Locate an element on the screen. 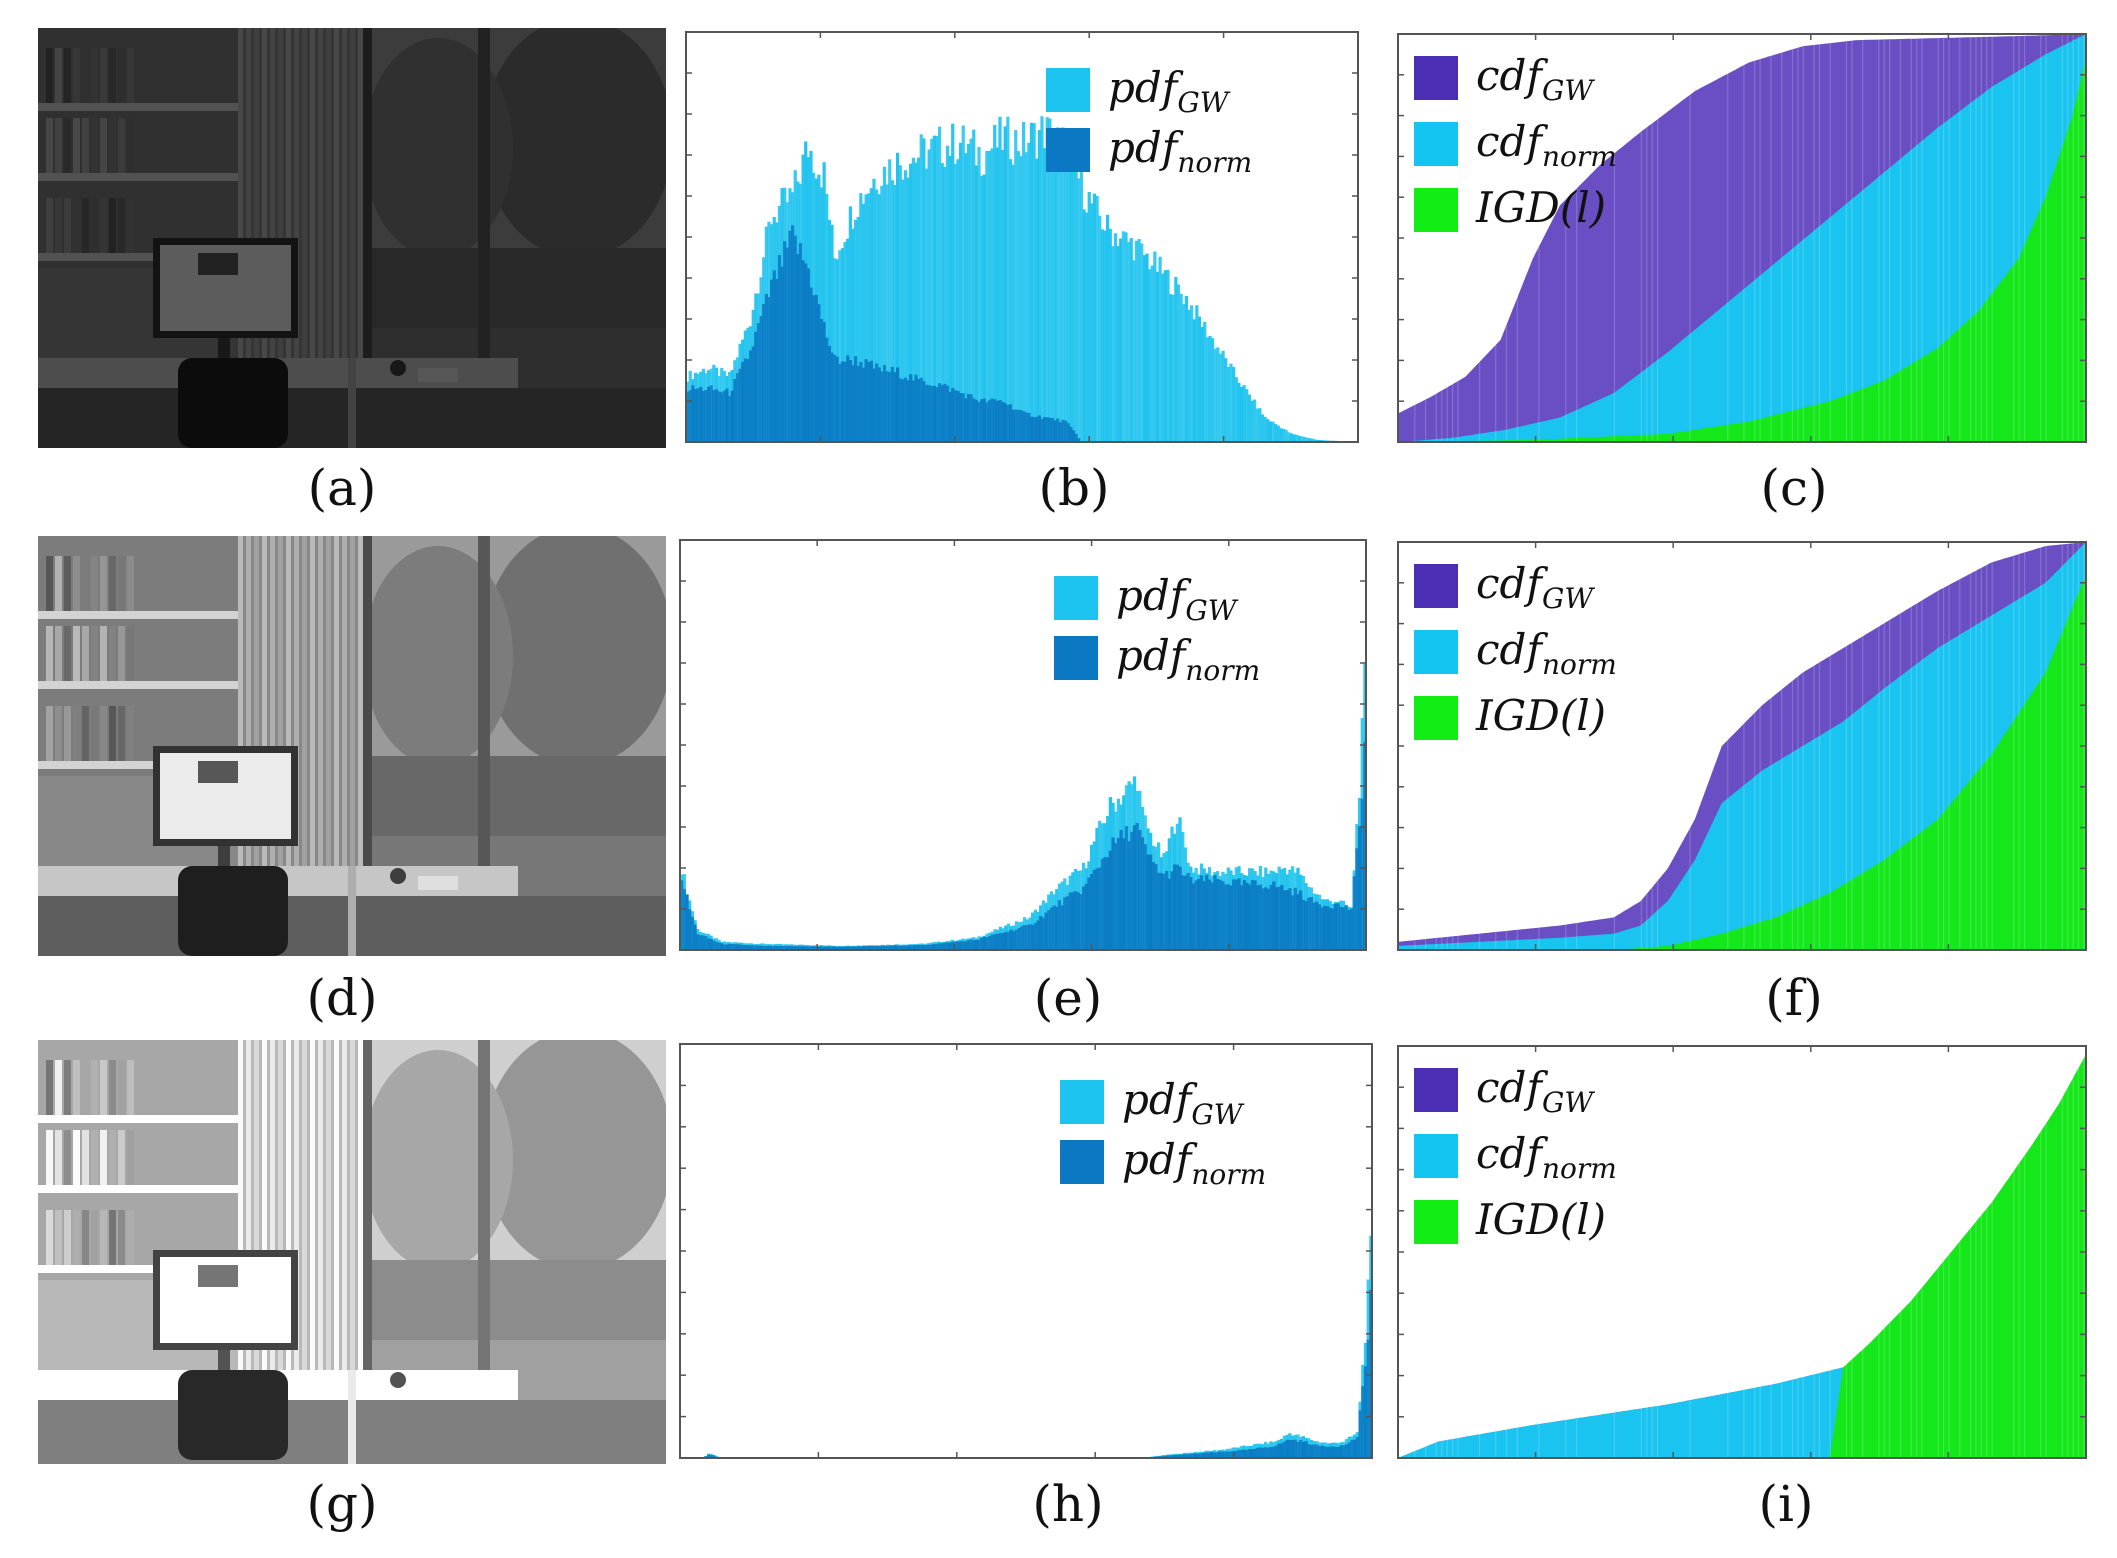 The height and width of the screenshot is (1558, 2117). area-cdf-norm is located at coordinates (1742, 238).